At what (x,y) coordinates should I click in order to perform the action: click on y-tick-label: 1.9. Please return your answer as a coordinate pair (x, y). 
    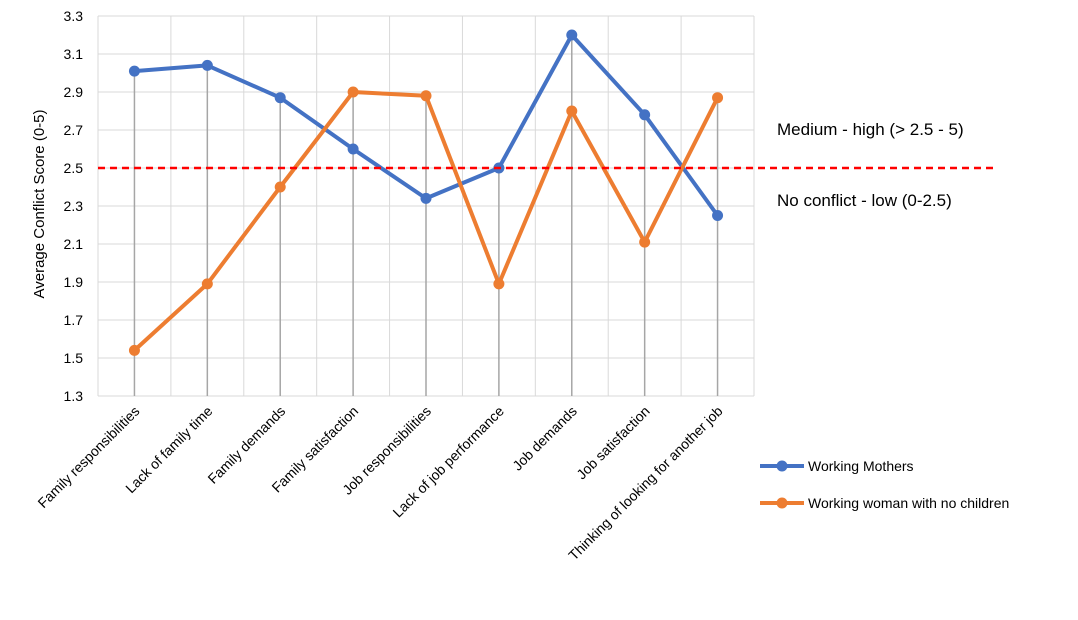
    Looking at the image, I should click on (74, 282).